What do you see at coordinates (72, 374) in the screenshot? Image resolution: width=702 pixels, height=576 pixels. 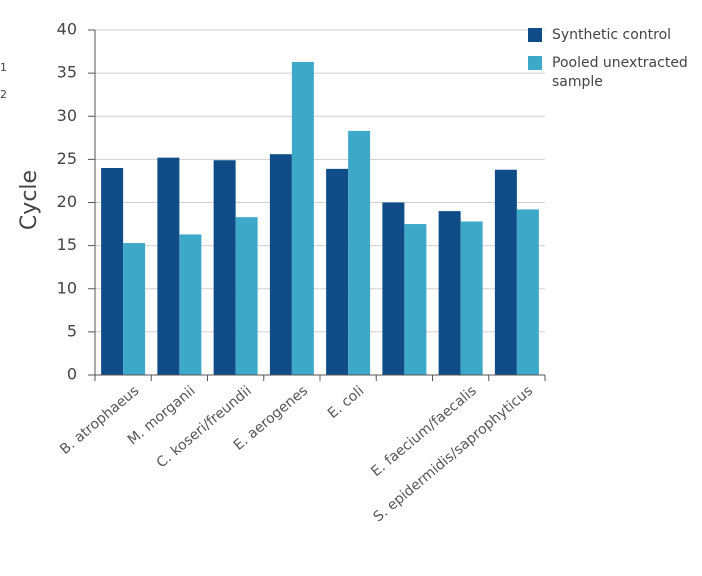 I see `y-tick-label: 0` at bounding box center [72, 374].